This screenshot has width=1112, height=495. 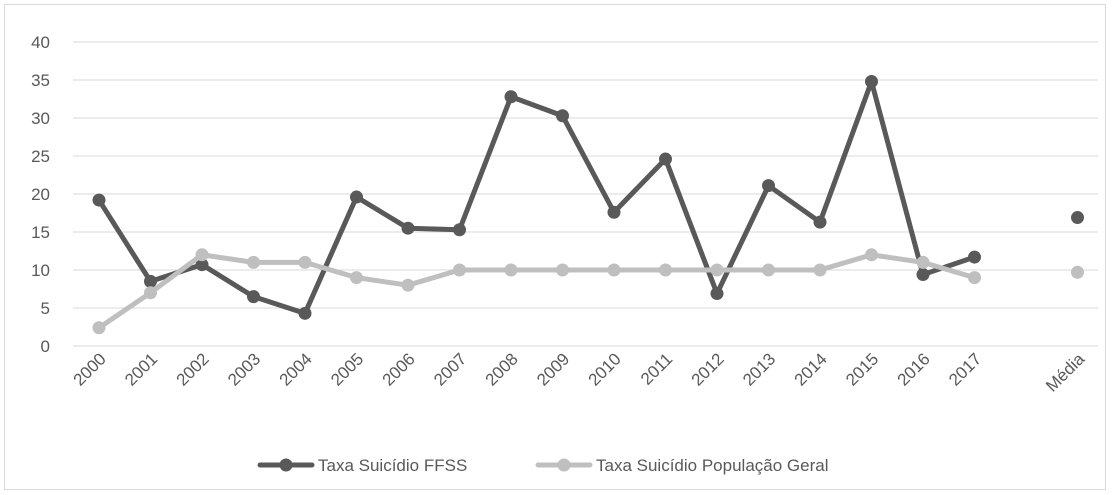 I want to click on legend-label: Taxa Suicídio FFSS, so click(x=392, y=465).